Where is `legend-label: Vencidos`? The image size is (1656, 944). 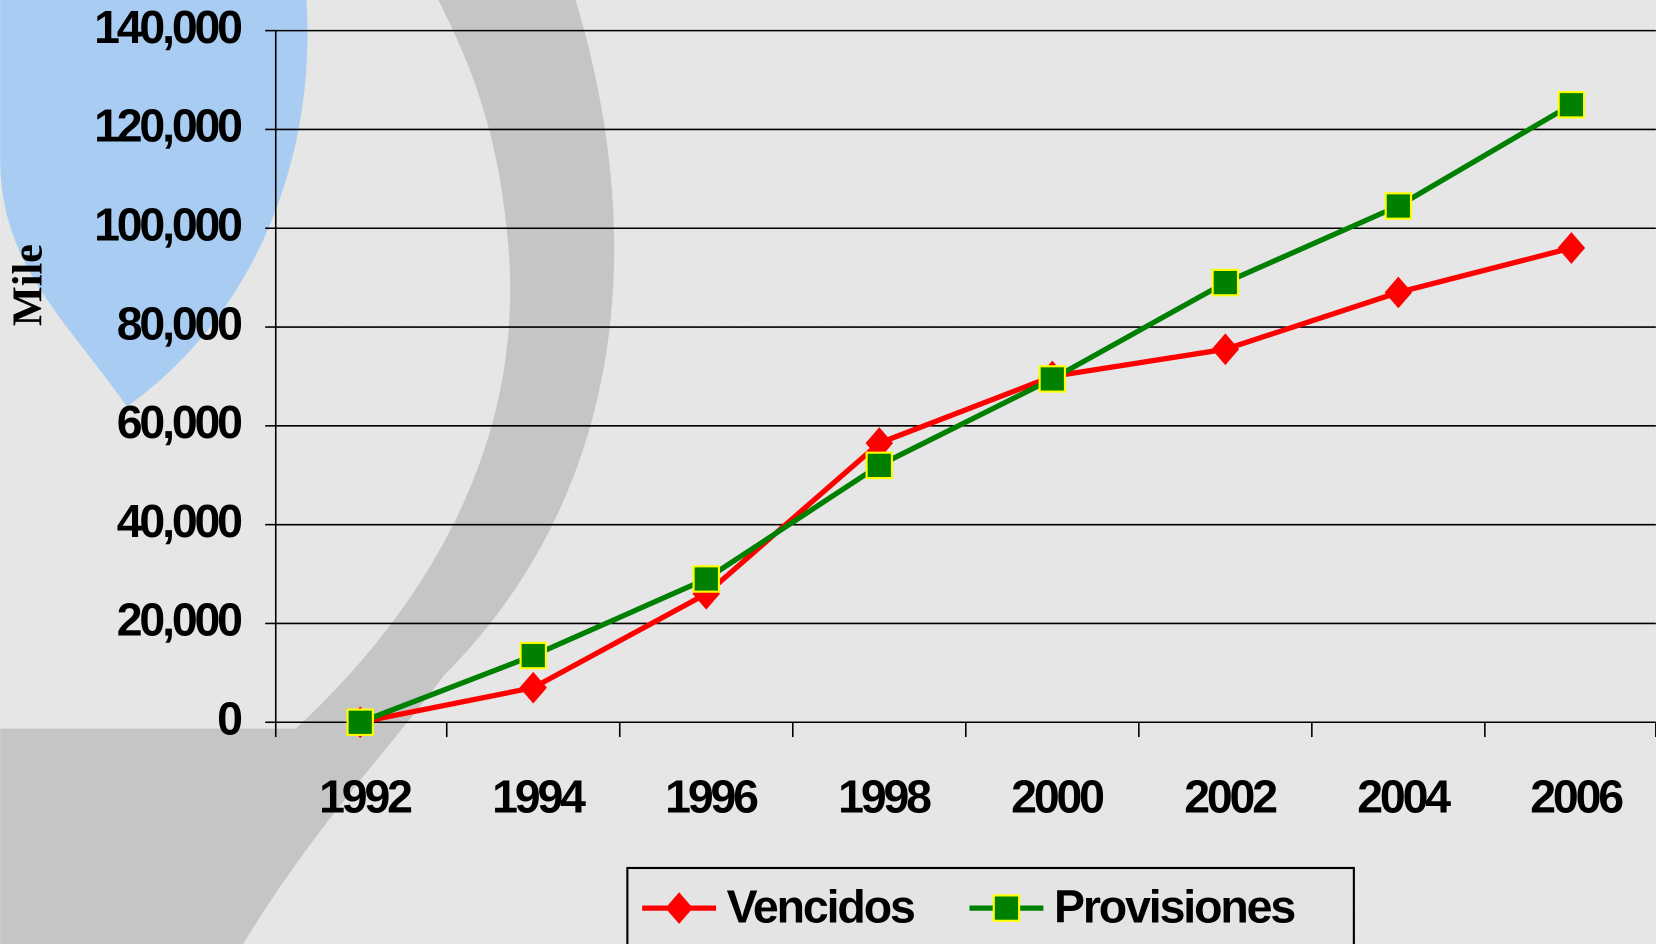 legend-label: Vencidos is located at coordinates (820, 906).